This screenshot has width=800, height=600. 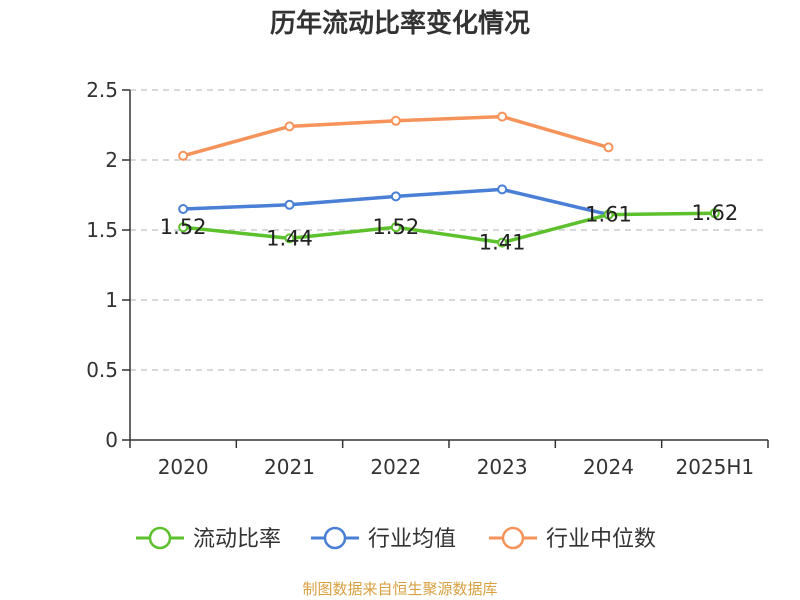 I want to click on chart-title: 历年流动比率变化情况, so click(x=400, y=23).